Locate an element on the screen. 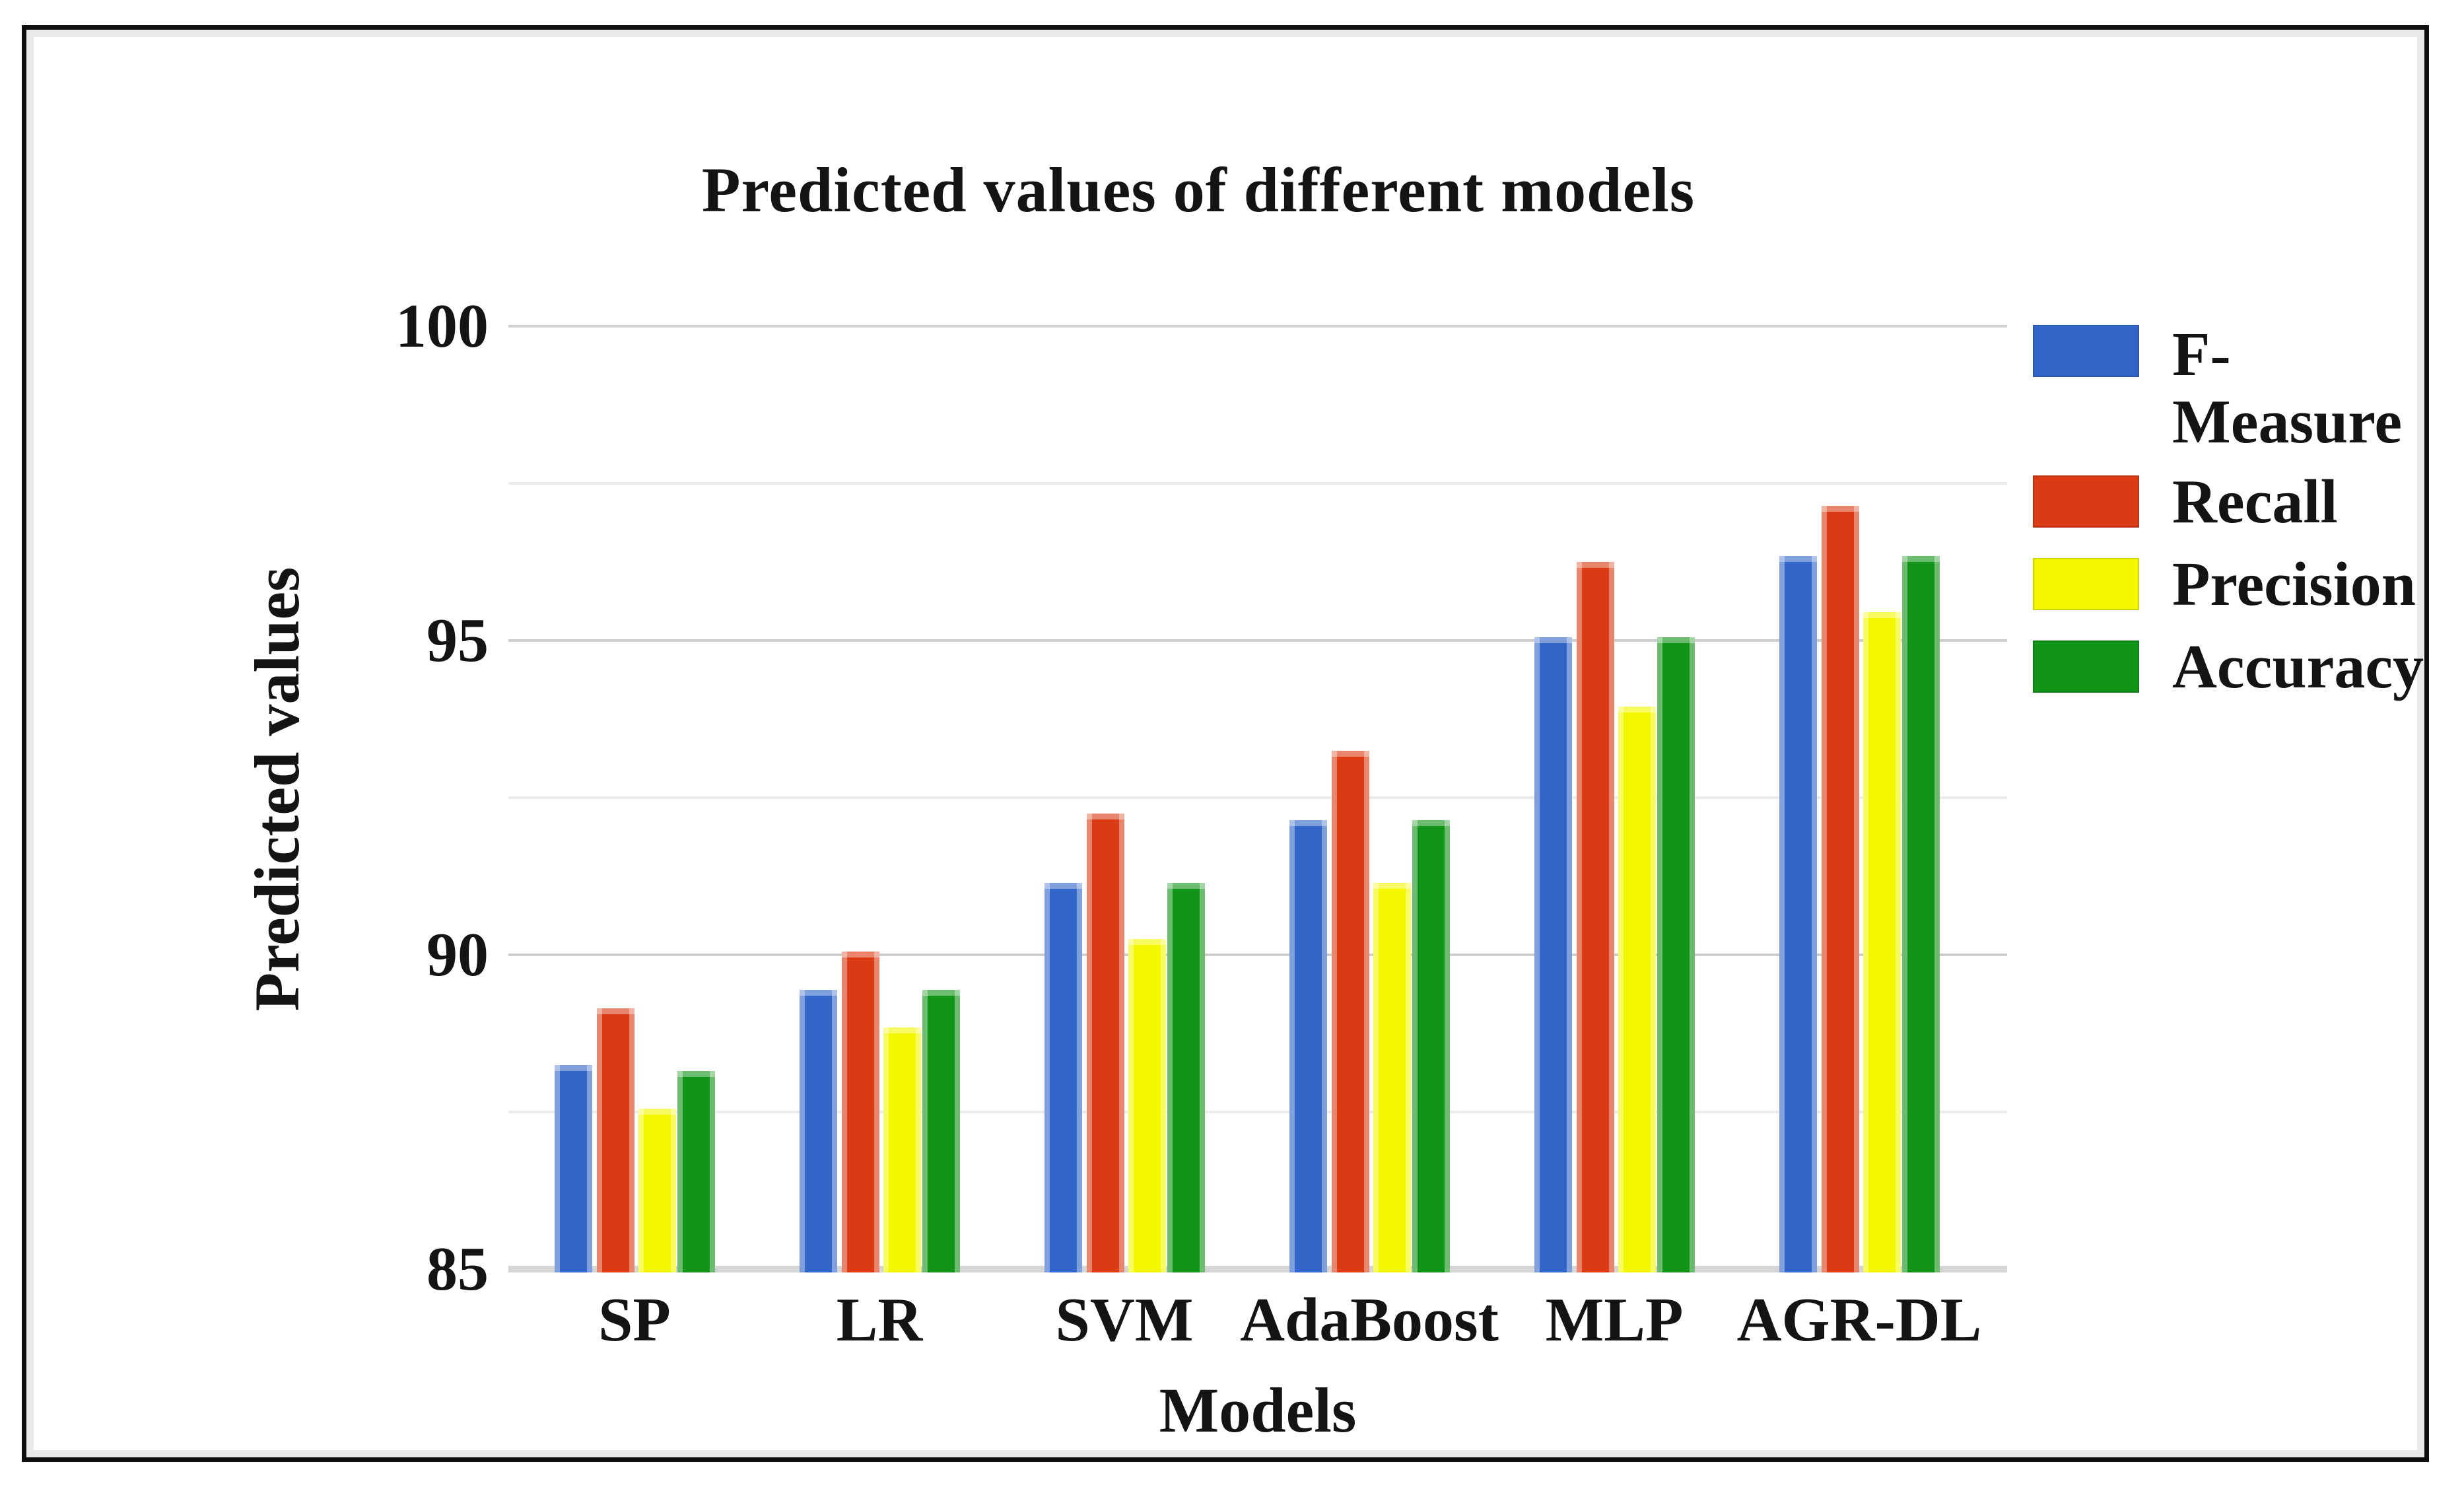 The height and width of the screenshot is (1493, 2464). y-tick-label: 95 is located at coordinates (458, 640).